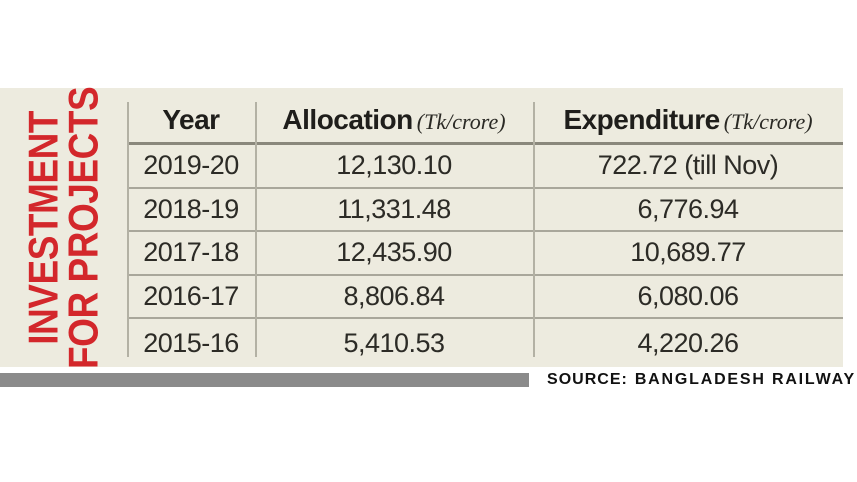 This screenshot has width=857, height=482. What do you see at coordinates (485, 343) in the screenshot?
I see `table-row: 2015-16 5,410.53 4,220.26` at bounding box center [485, 343].